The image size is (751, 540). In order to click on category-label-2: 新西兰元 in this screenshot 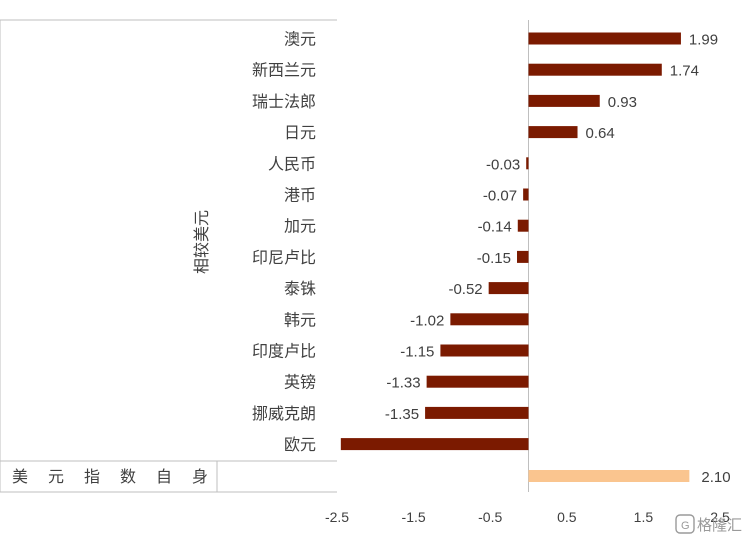, I will do `click(284, 71)`.